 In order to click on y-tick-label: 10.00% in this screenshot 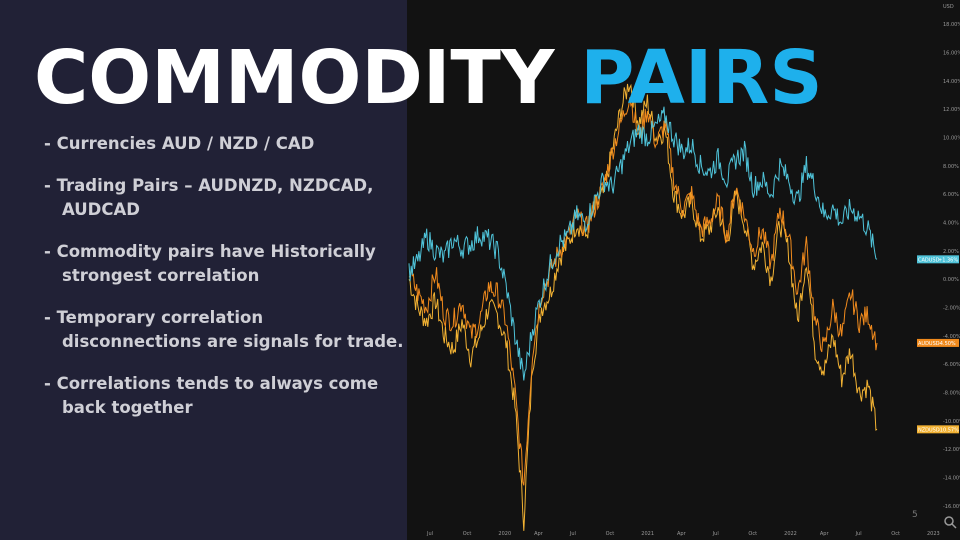, I will do `click(951, 139)`.